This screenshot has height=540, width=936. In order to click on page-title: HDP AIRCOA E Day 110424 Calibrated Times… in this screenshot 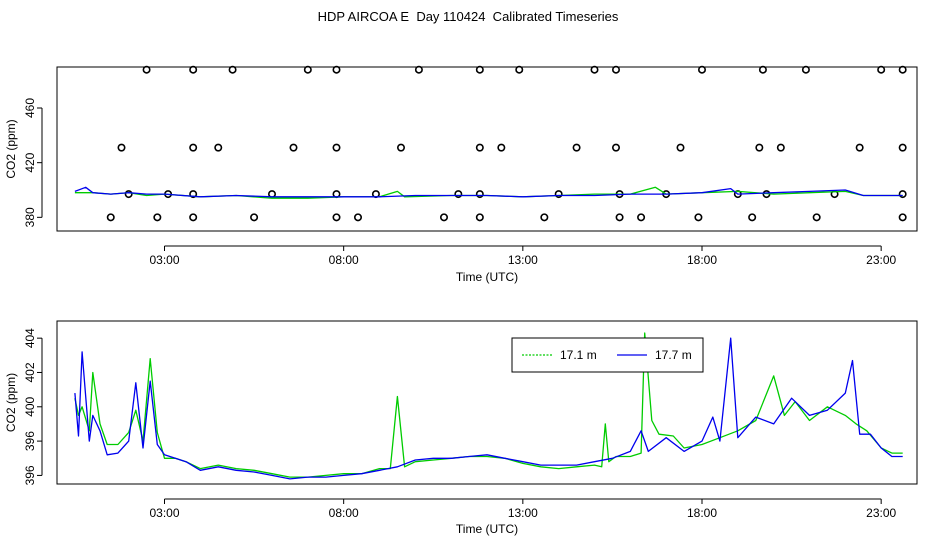, I will do `click(468, 16)`.